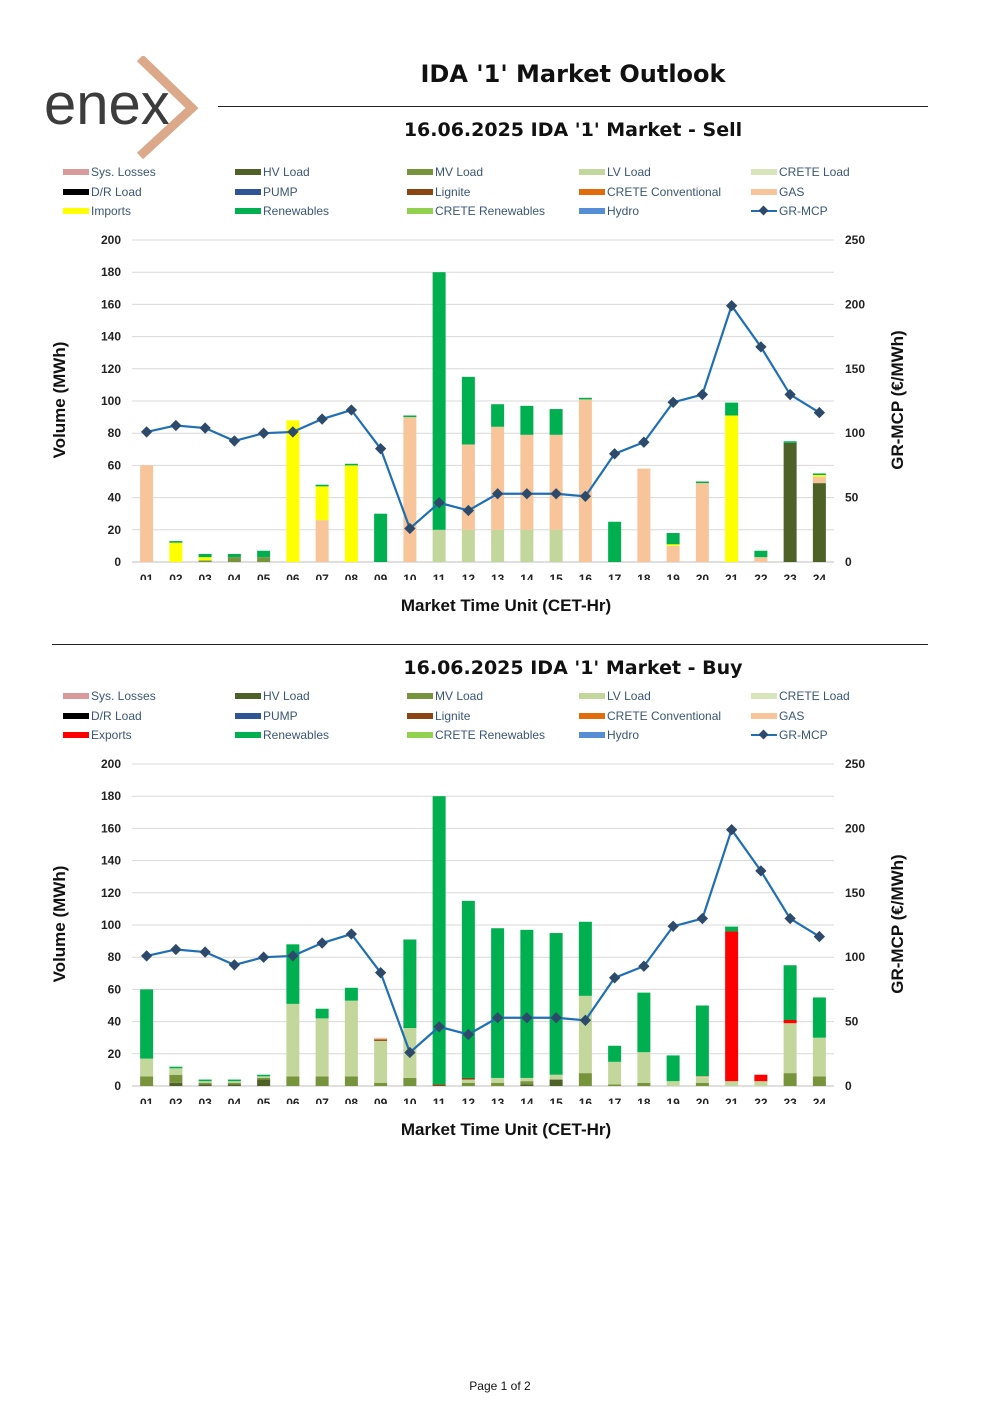  Describe the element at coordinates (703, 576) in the screenshot. I see `x-tick-label: 20` at that location.